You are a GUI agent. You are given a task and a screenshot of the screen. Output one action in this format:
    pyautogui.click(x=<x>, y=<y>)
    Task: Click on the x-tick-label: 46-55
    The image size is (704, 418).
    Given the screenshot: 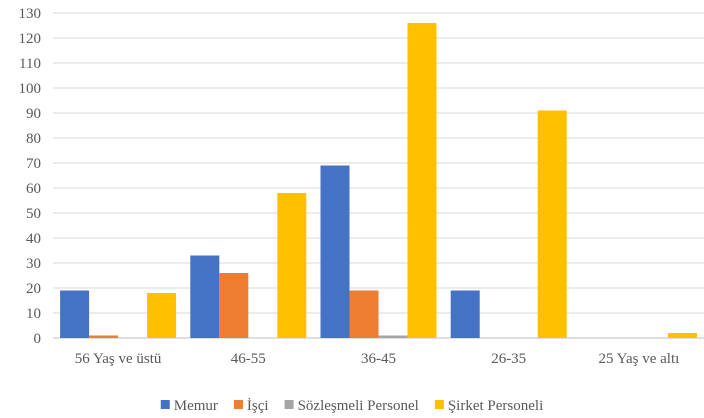 What is the action you would take?
    pyautogui.click(x=248, y=359)
    